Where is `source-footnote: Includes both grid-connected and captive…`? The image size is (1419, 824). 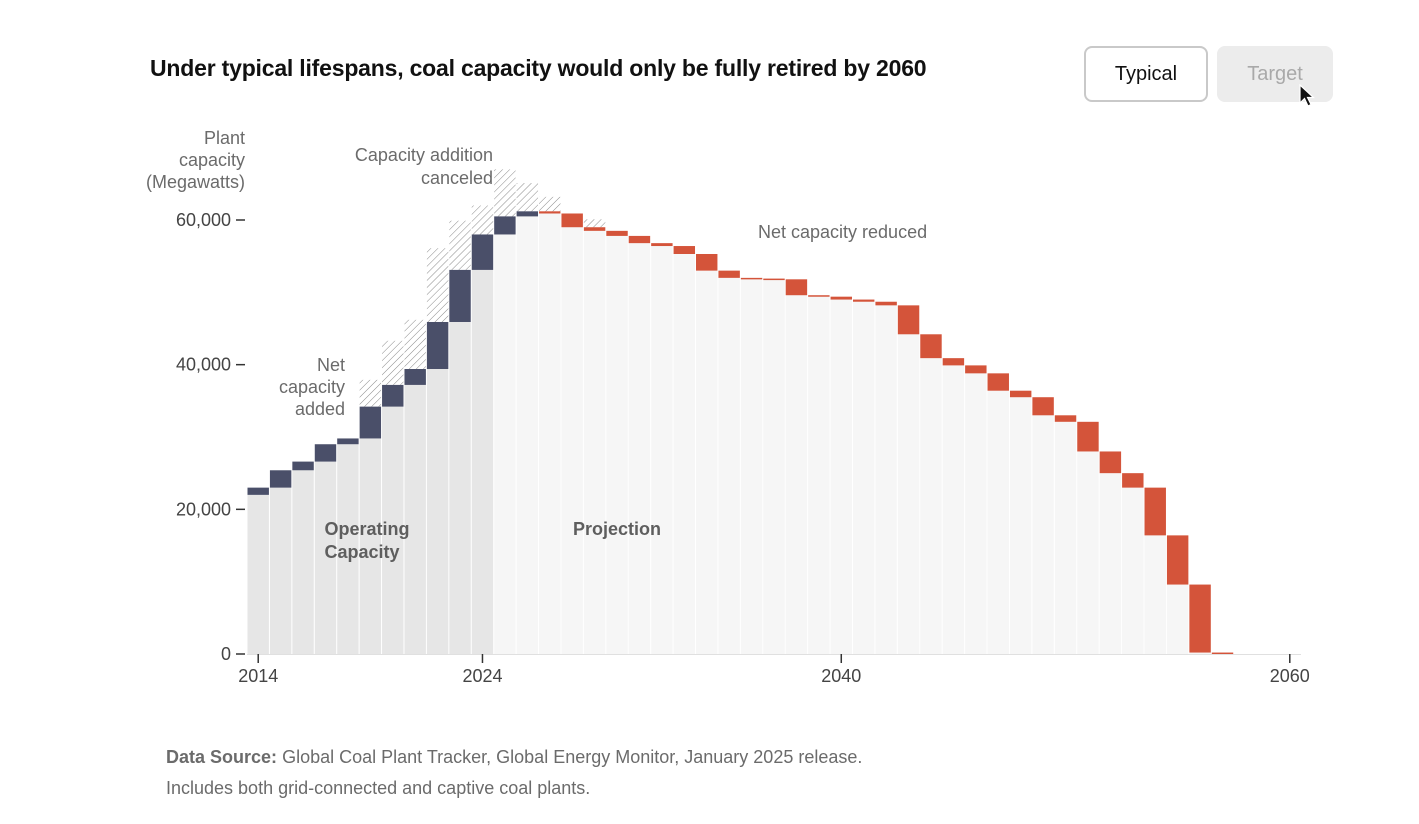 source-footnote: Includes both grid-connected and captive… is located at coordinates (378, 788).